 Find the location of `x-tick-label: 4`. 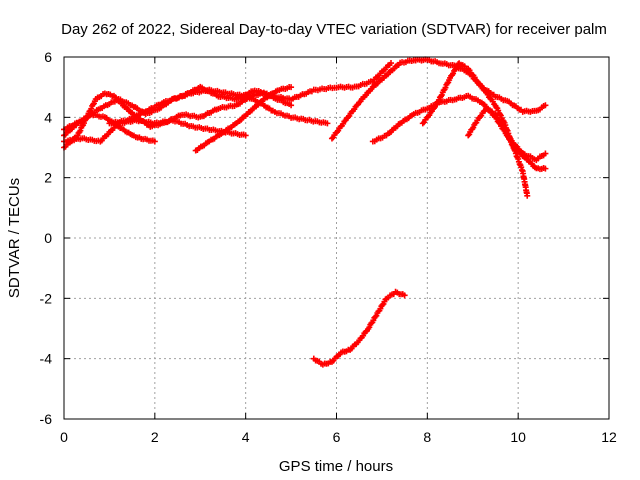

x-tick-label: 4 is located at coordinates (246, 437).